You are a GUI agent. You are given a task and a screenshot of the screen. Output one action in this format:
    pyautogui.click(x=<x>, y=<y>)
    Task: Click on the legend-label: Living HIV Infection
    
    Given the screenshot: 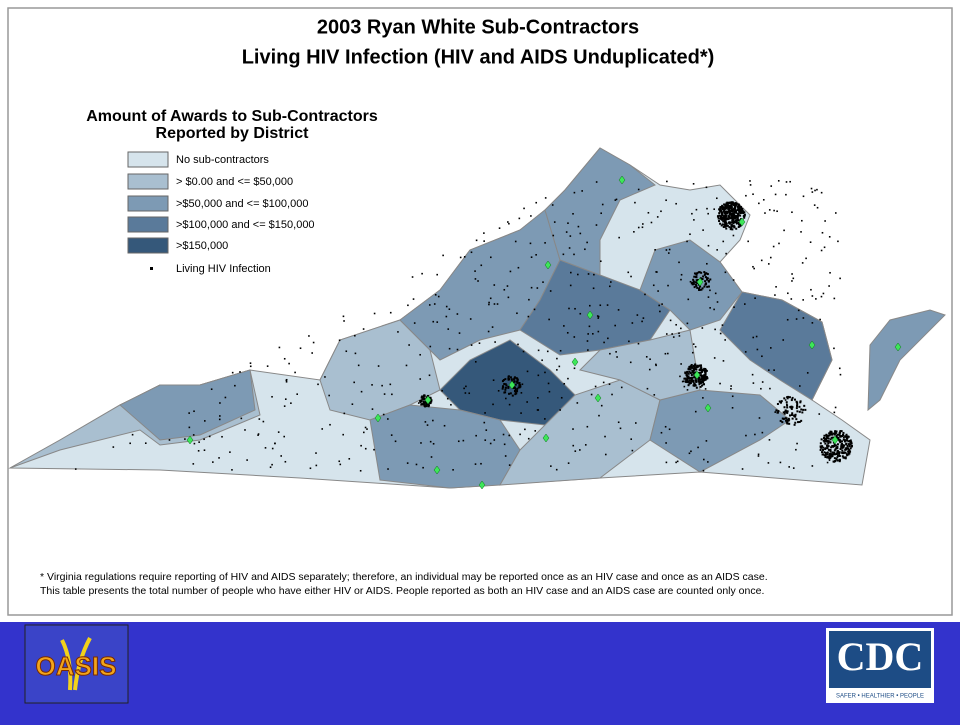 What is the action you would take?
    pyautogui.click(x=223, y=269)
    